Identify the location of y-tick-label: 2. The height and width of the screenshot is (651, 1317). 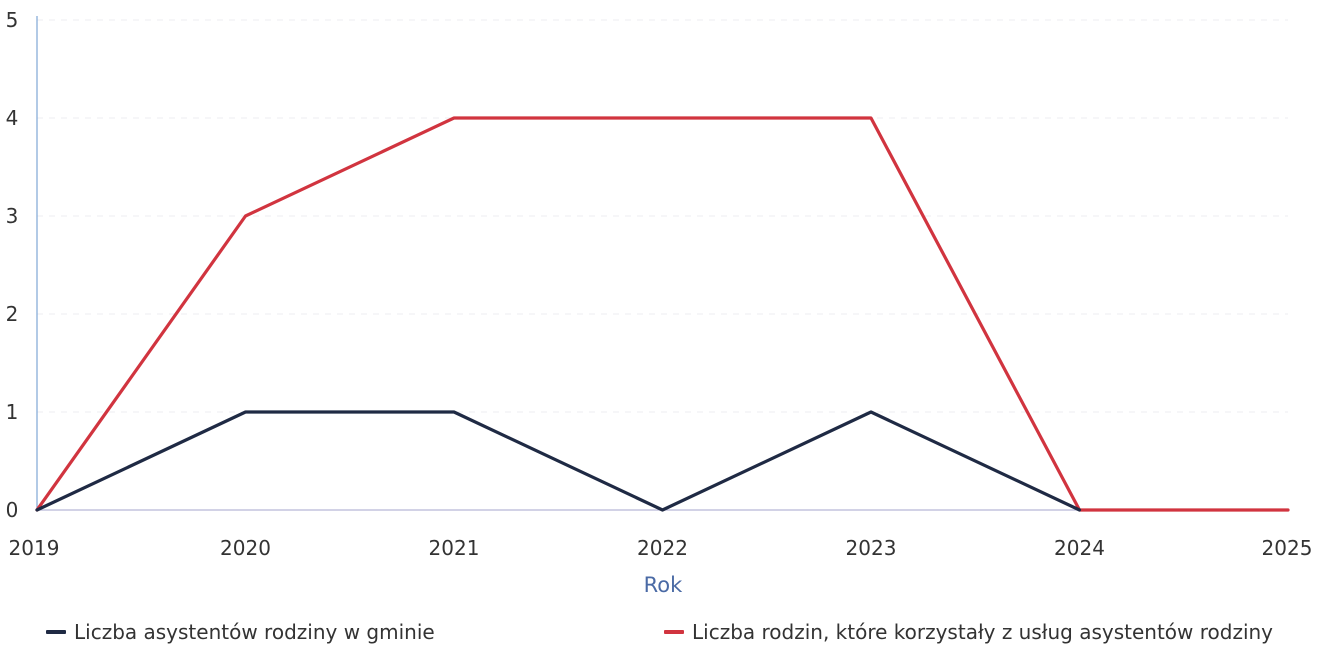
(12, 314).